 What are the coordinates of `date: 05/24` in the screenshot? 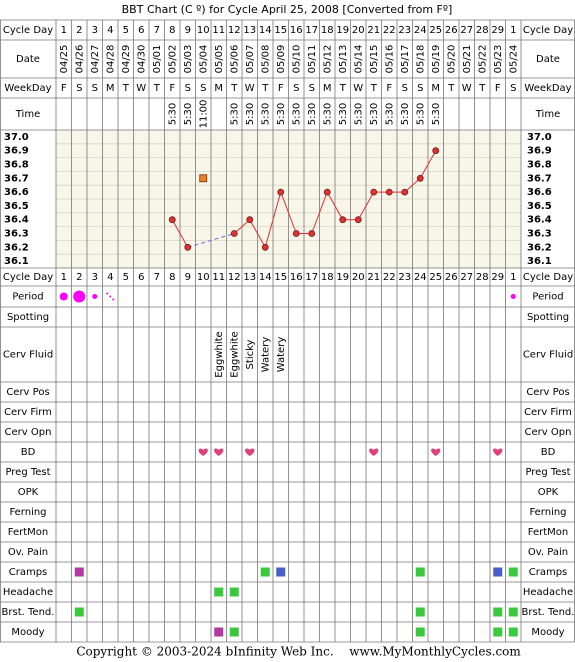 It's located at (513, 59).